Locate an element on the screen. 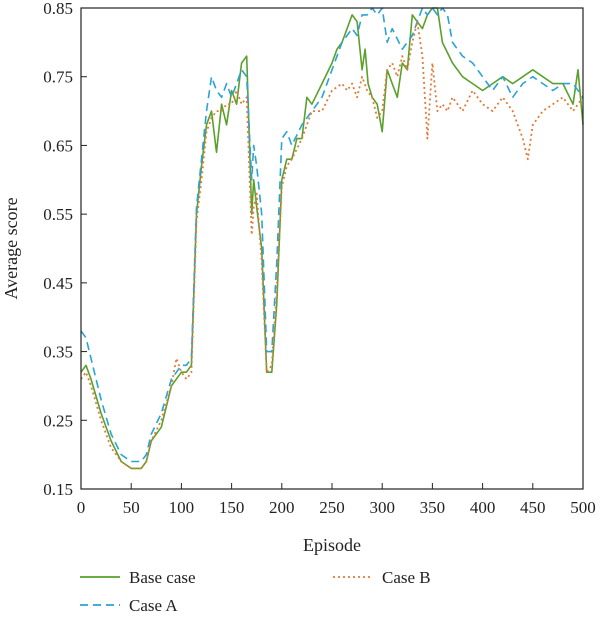  legend-label: Case B is located at coordinates (406, 577).